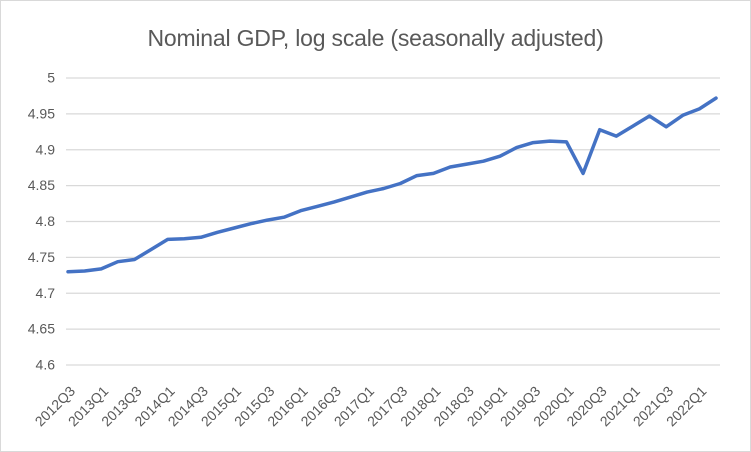  Describe the element at coordinates (46, 149) in the screenshot. I see `y-tick-label: 4.9` at that location.